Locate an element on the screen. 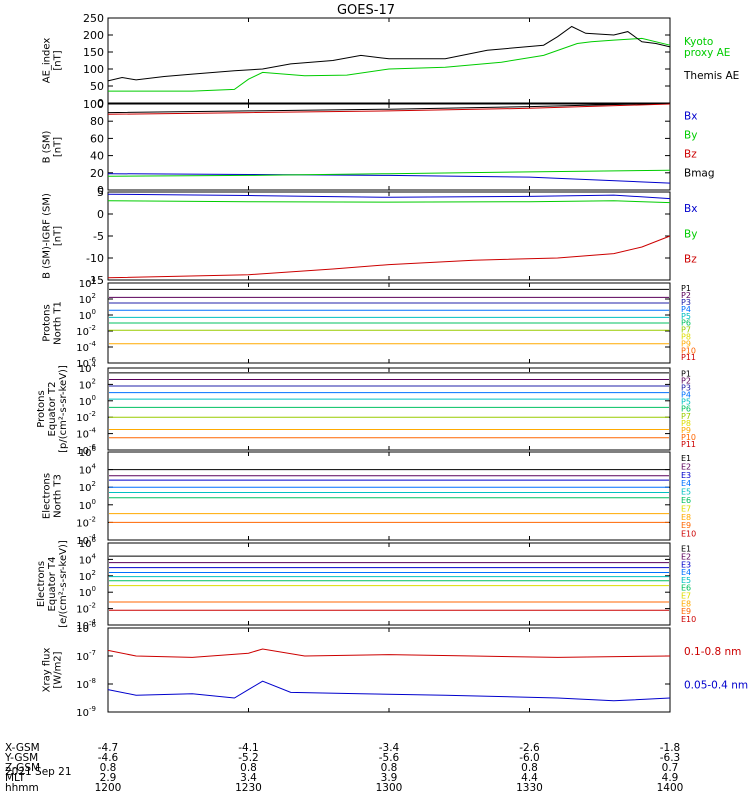  ephemeris-value: -4.6 is located at coordinates (108, 758).